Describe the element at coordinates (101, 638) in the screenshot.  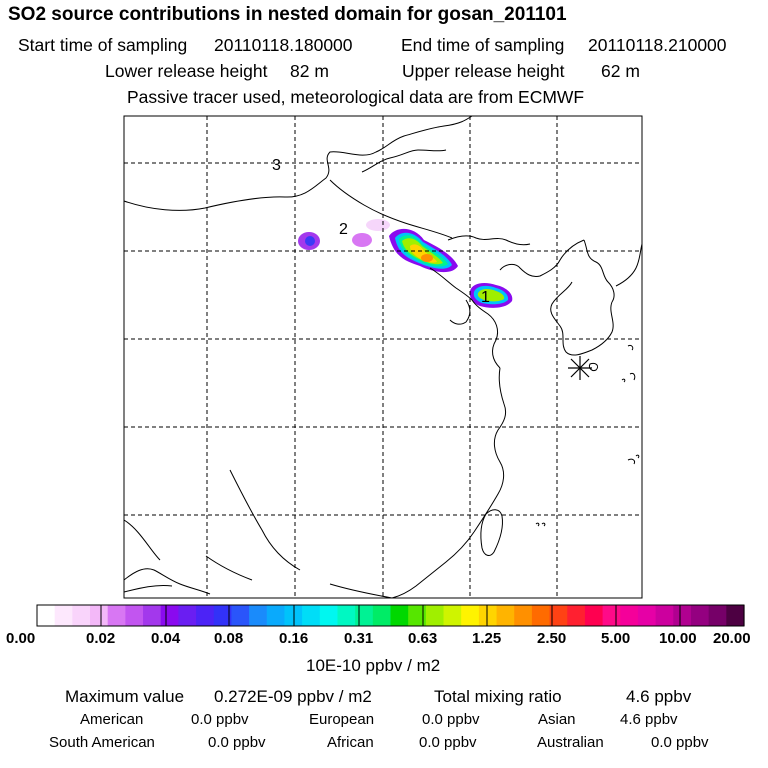
I see `colorbar-tick: 0.02` at that location.